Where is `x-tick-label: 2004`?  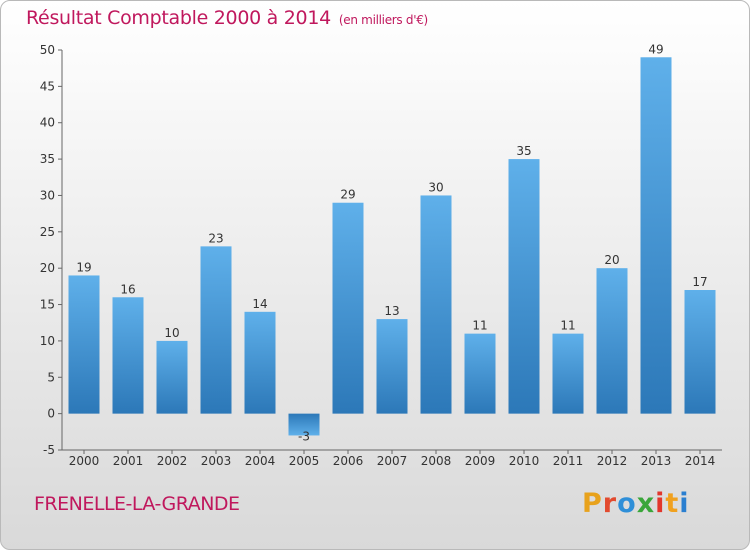
x-tick-label: 2004 is located at coordinates (260, 461).